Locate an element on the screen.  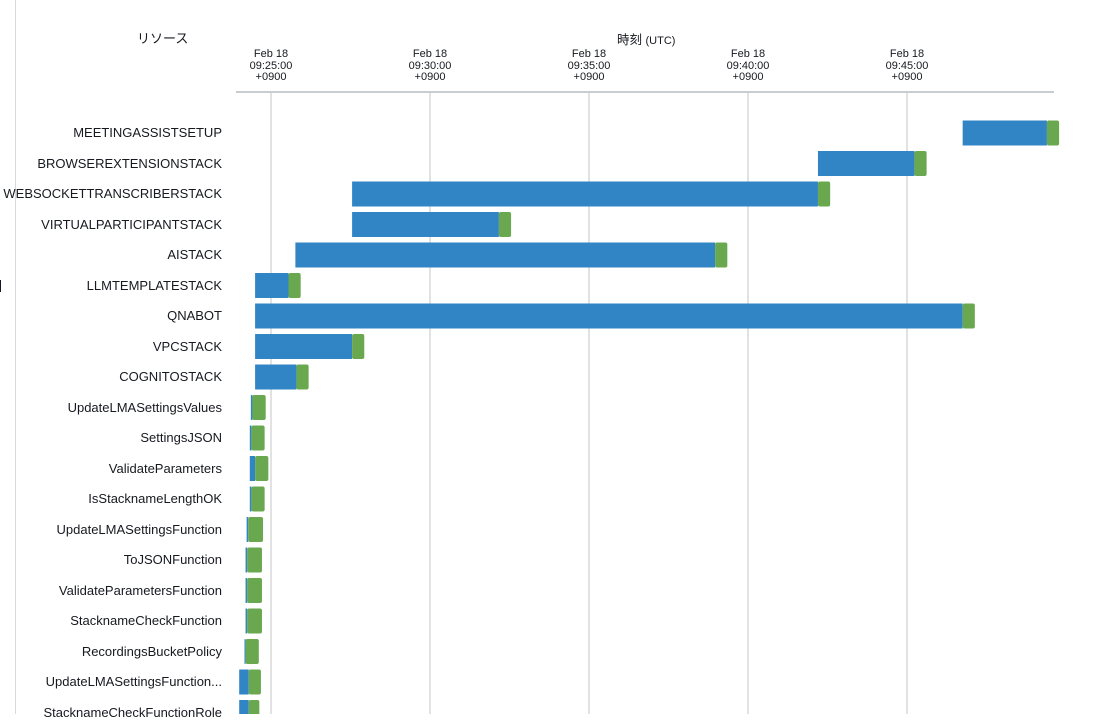
edge-mark is located at coordinates (0, 286).